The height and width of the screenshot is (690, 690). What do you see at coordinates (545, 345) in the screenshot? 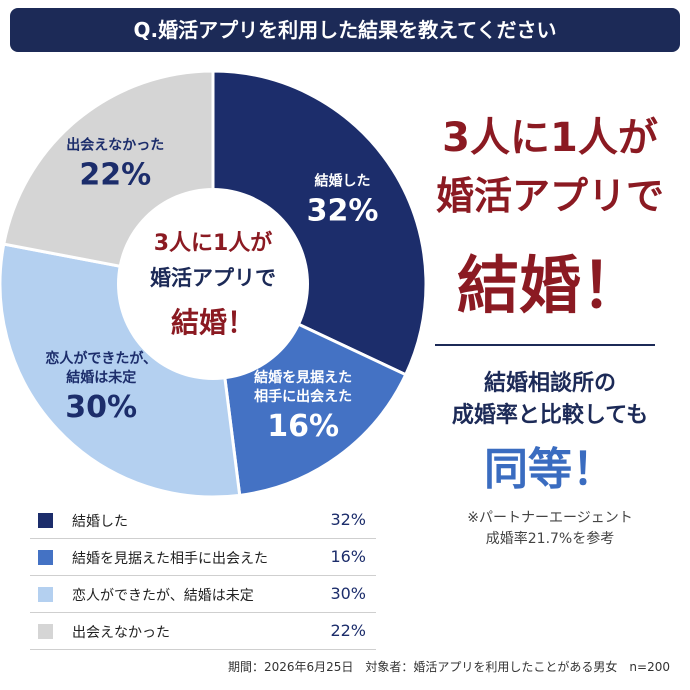
I see `divider` at bounding box center [545, 345].